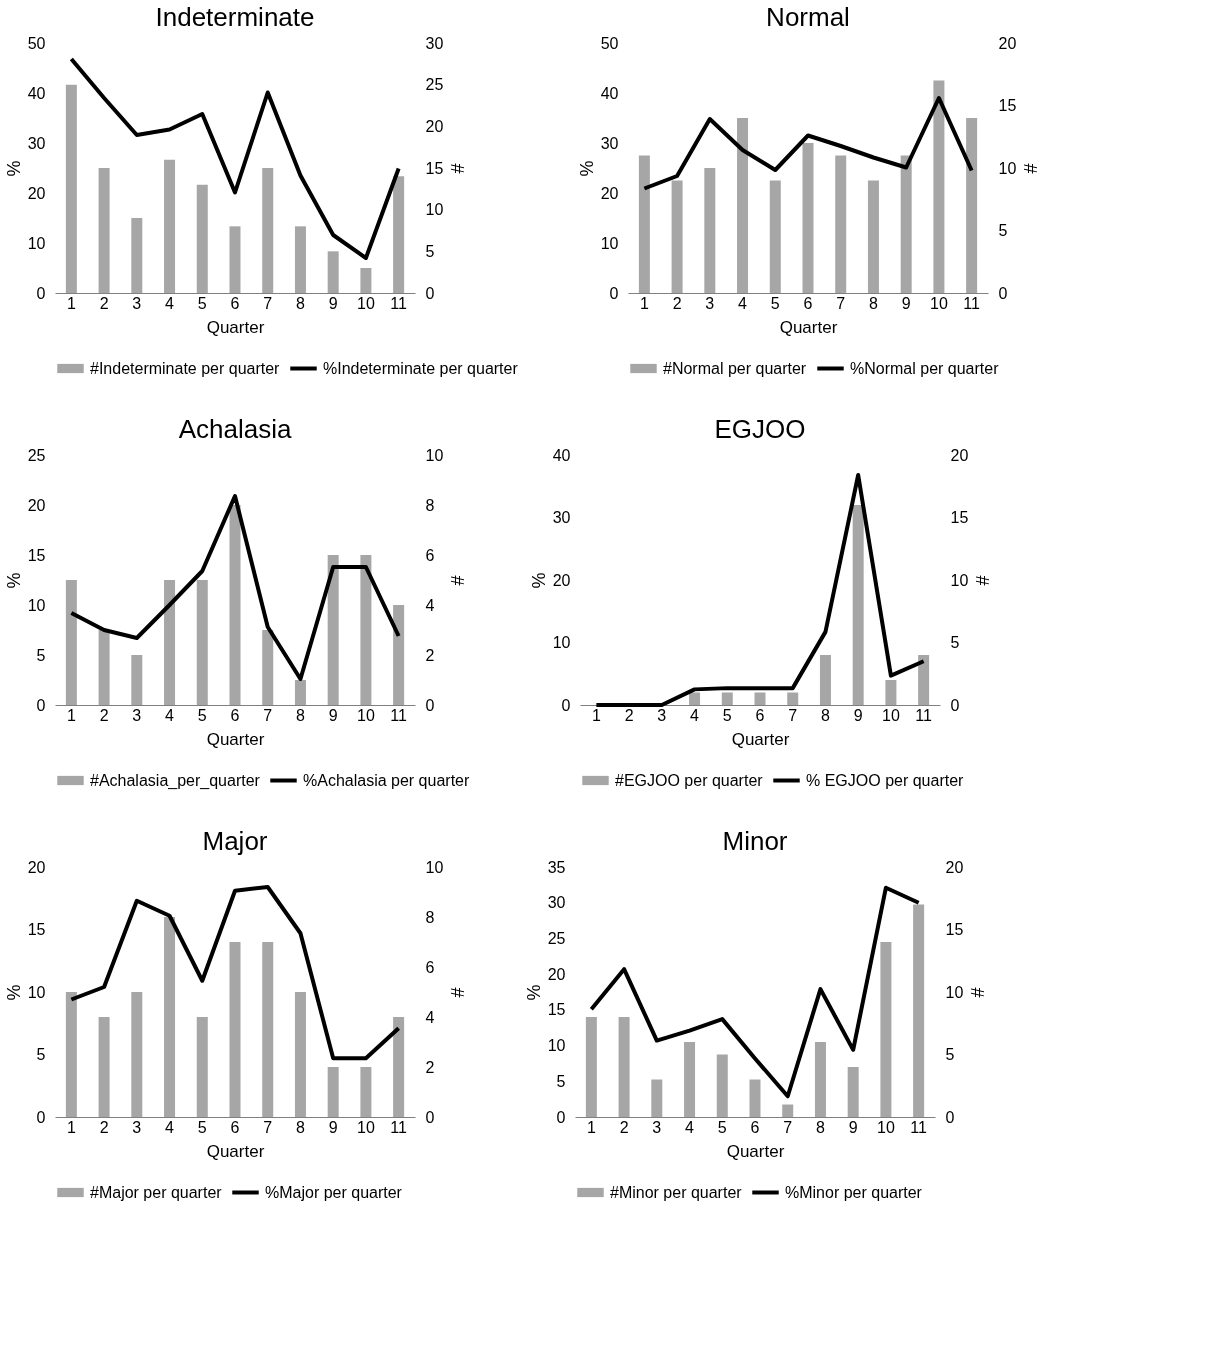  What do you see at coordinates (556, 938) in the screenshot?
I see `y-tick-label: 25` at bounding box center [556, 938].